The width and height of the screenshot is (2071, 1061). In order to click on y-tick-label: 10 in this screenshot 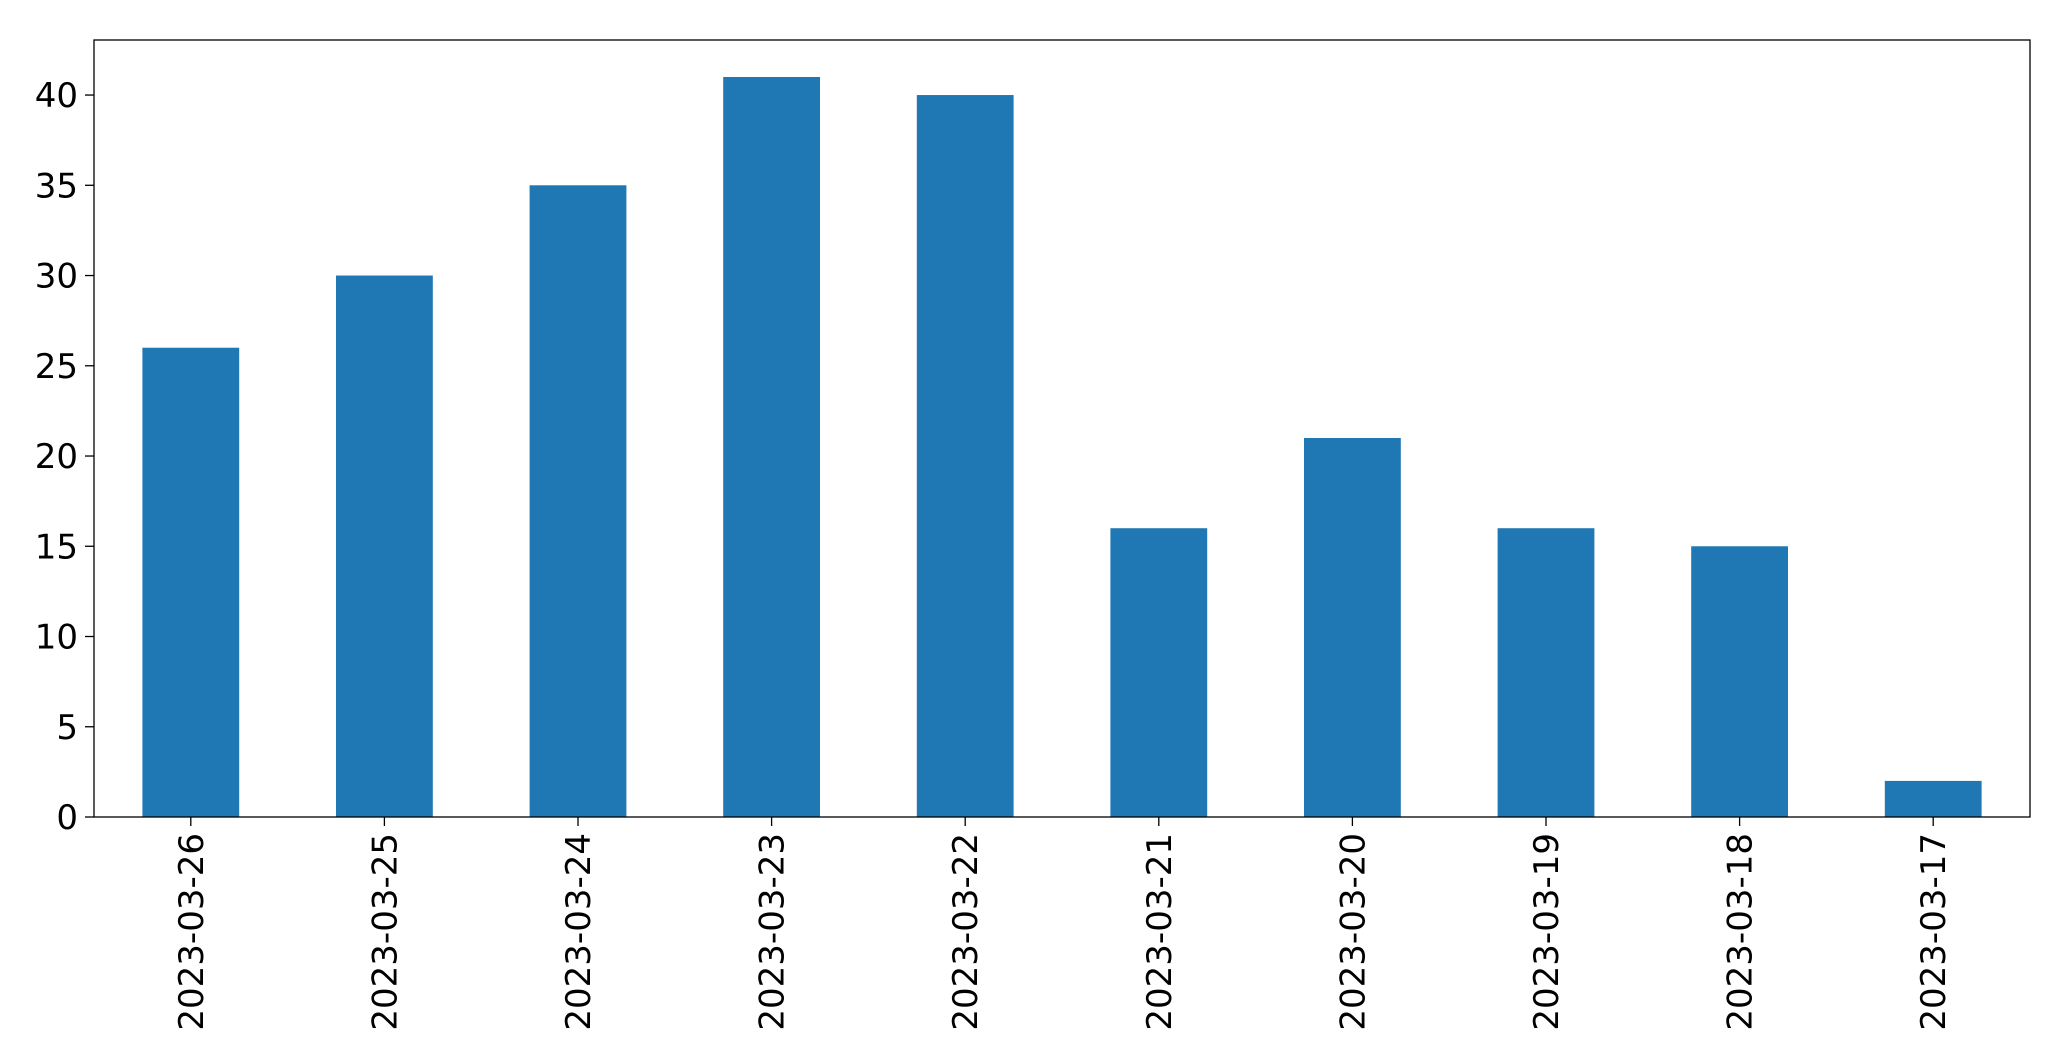, I will do `click(56, 638)`.